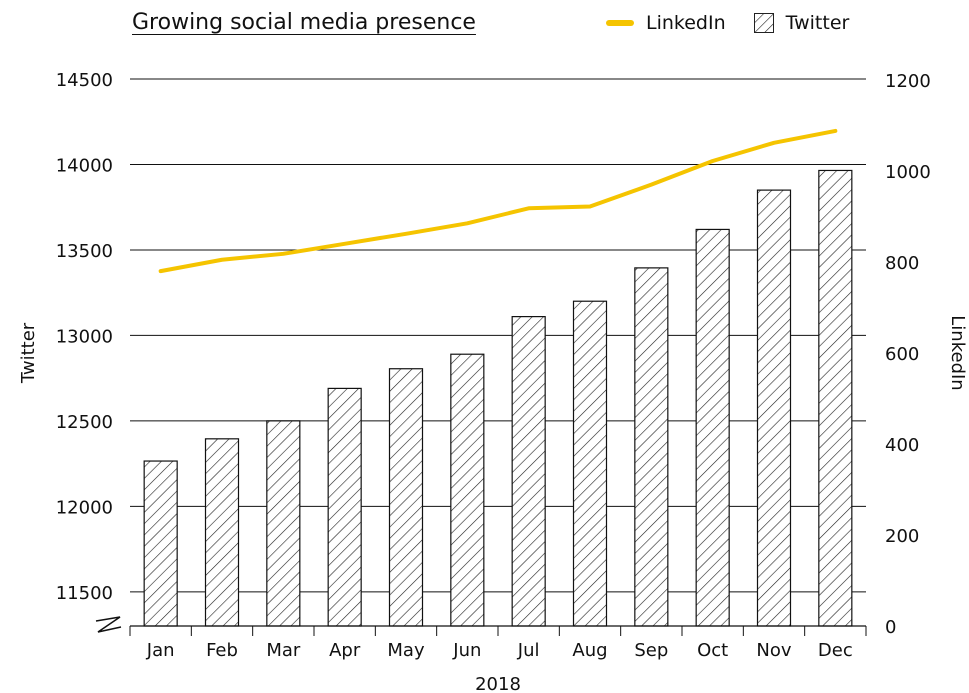 The image size is (969, 693). What do you see at coordinates (84, 593) in the screenshot?
I see `y-left-tick-label: 11500` at bounding box center [84, 593].